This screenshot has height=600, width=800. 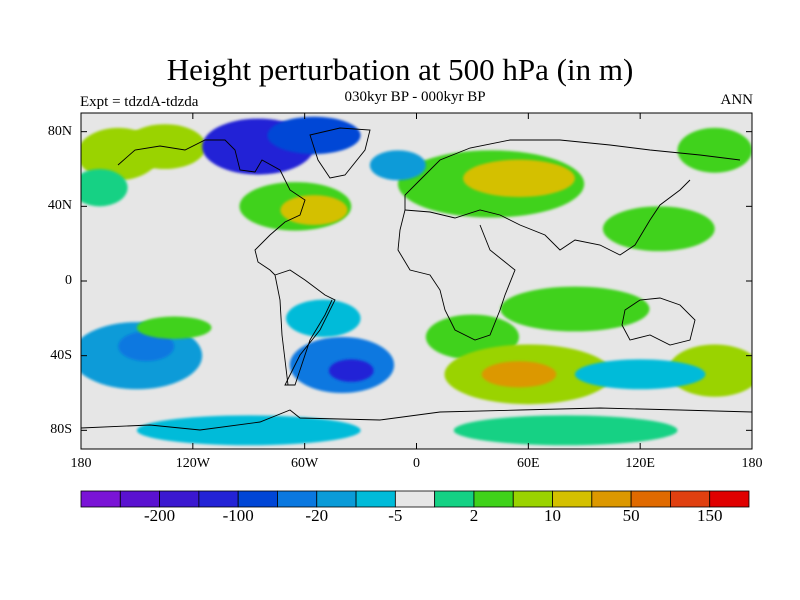 What do you see at coordinates (305, 327) in the screenshot?
I see `coastline-south-america` at bounding box center [305, 327].